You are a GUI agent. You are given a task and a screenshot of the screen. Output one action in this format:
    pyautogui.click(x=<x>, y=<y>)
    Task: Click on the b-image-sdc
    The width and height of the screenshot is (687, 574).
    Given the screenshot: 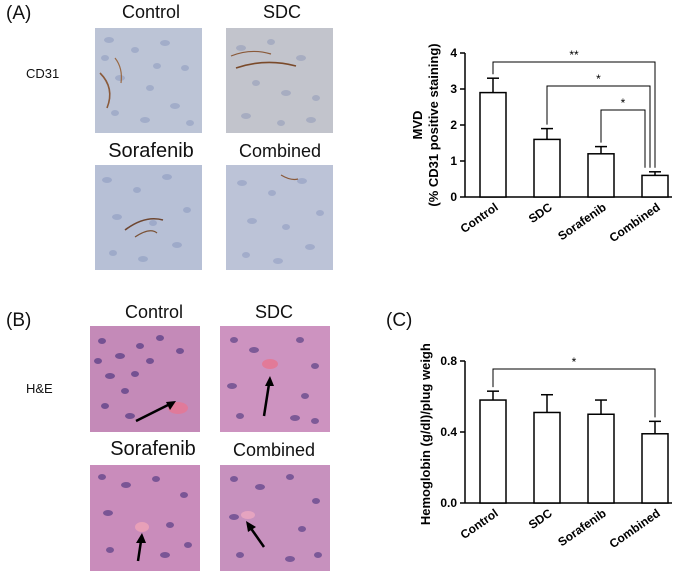 What is the action you would take?
    pyautogui.click(x=275, y=379)
    